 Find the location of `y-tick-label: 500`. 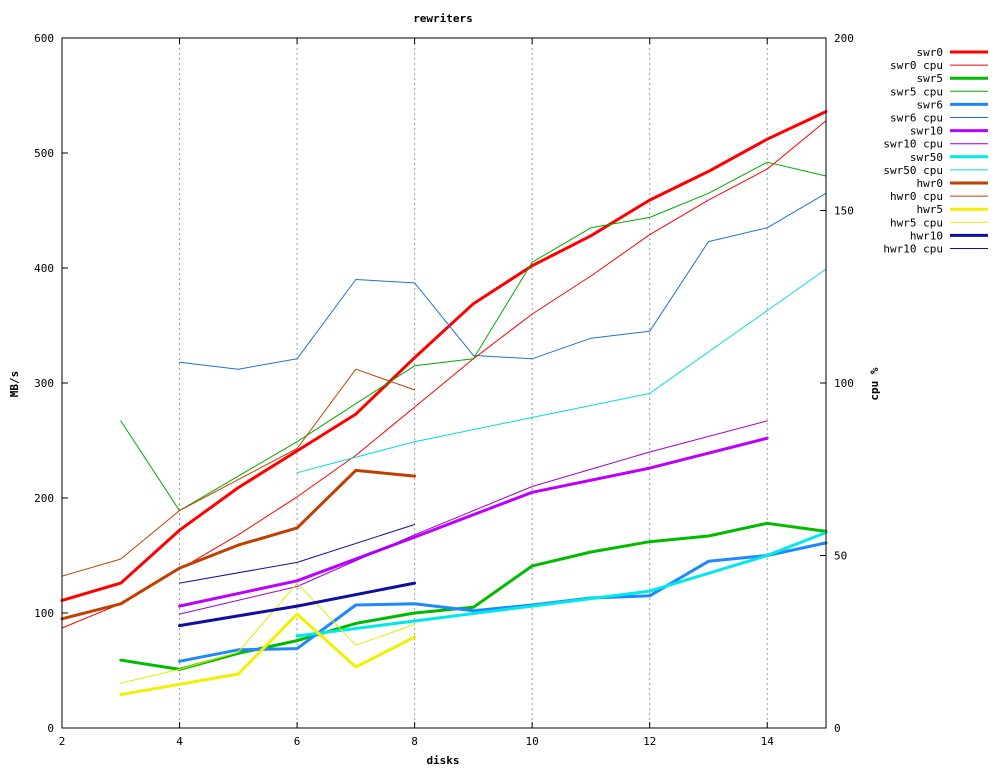

y-tick-label: 500 is located at coordinates (44, 153).